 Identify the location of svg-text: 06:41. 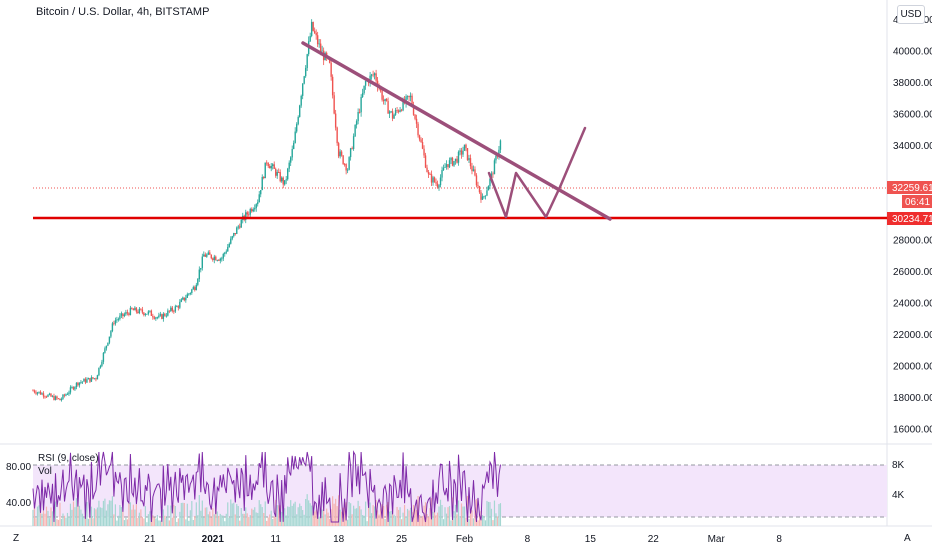
(917, 202).